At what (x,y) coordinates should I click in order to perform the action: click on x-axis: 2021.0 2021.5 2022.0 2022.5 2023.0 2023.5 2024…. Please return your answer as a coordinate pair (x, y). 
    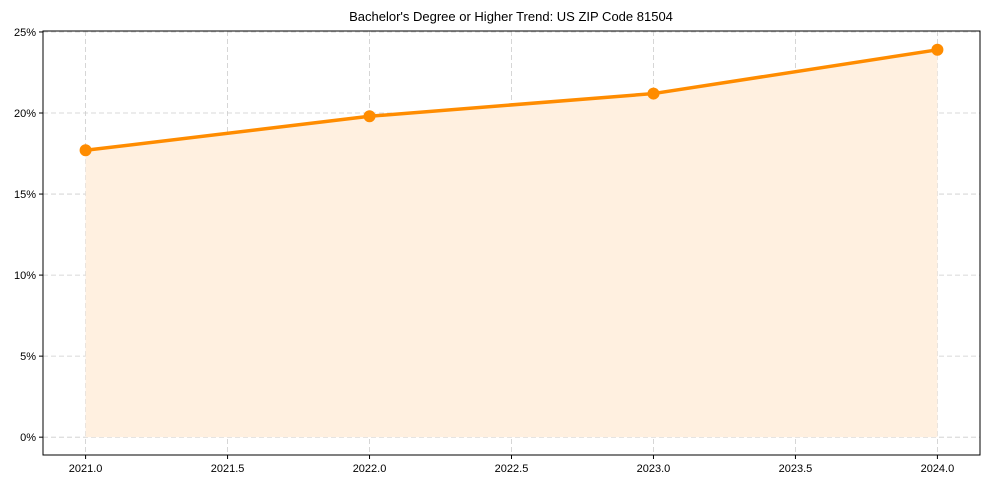
    Looking at the image, I should click on (511, 465).